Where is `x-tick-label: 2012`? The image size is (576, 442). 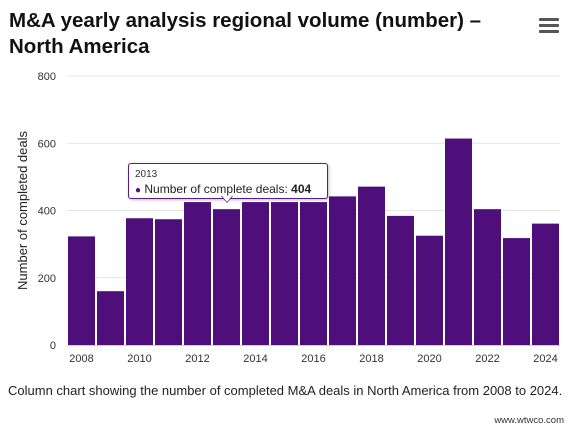 x-tick-label: 2012 is located at coordinates (197, 359).